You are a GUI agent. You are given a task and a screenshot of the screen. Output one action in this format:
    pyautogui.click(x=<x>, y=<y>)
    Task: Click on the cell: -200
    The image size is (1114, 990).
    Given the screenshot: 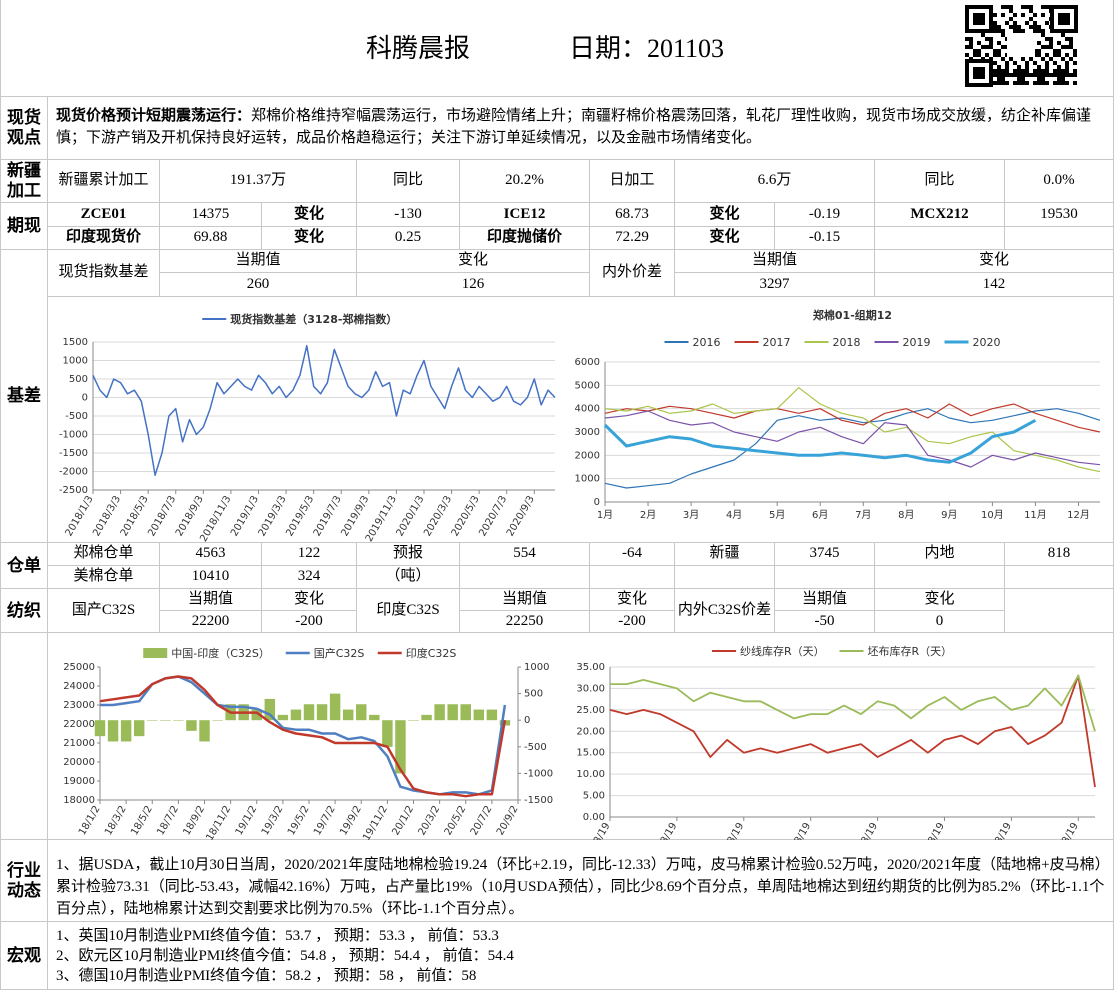 What is the action you would take?
    pyautogui.click(x=632, y=622)
    